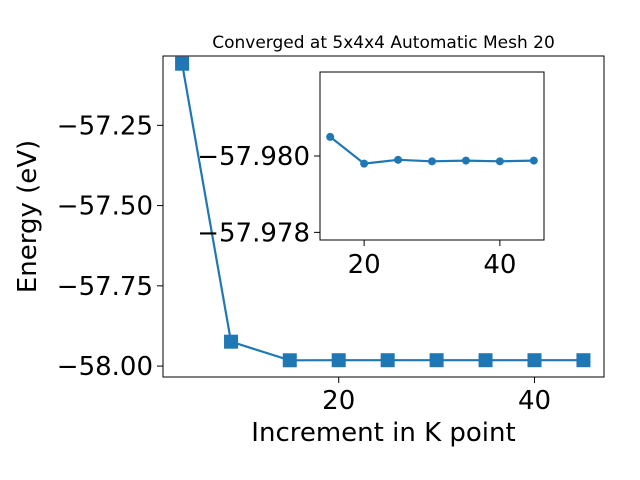  Describe the element at coordinates (105, 207) in the screenshot. I see `y-tick-label: −57.50` at that location.